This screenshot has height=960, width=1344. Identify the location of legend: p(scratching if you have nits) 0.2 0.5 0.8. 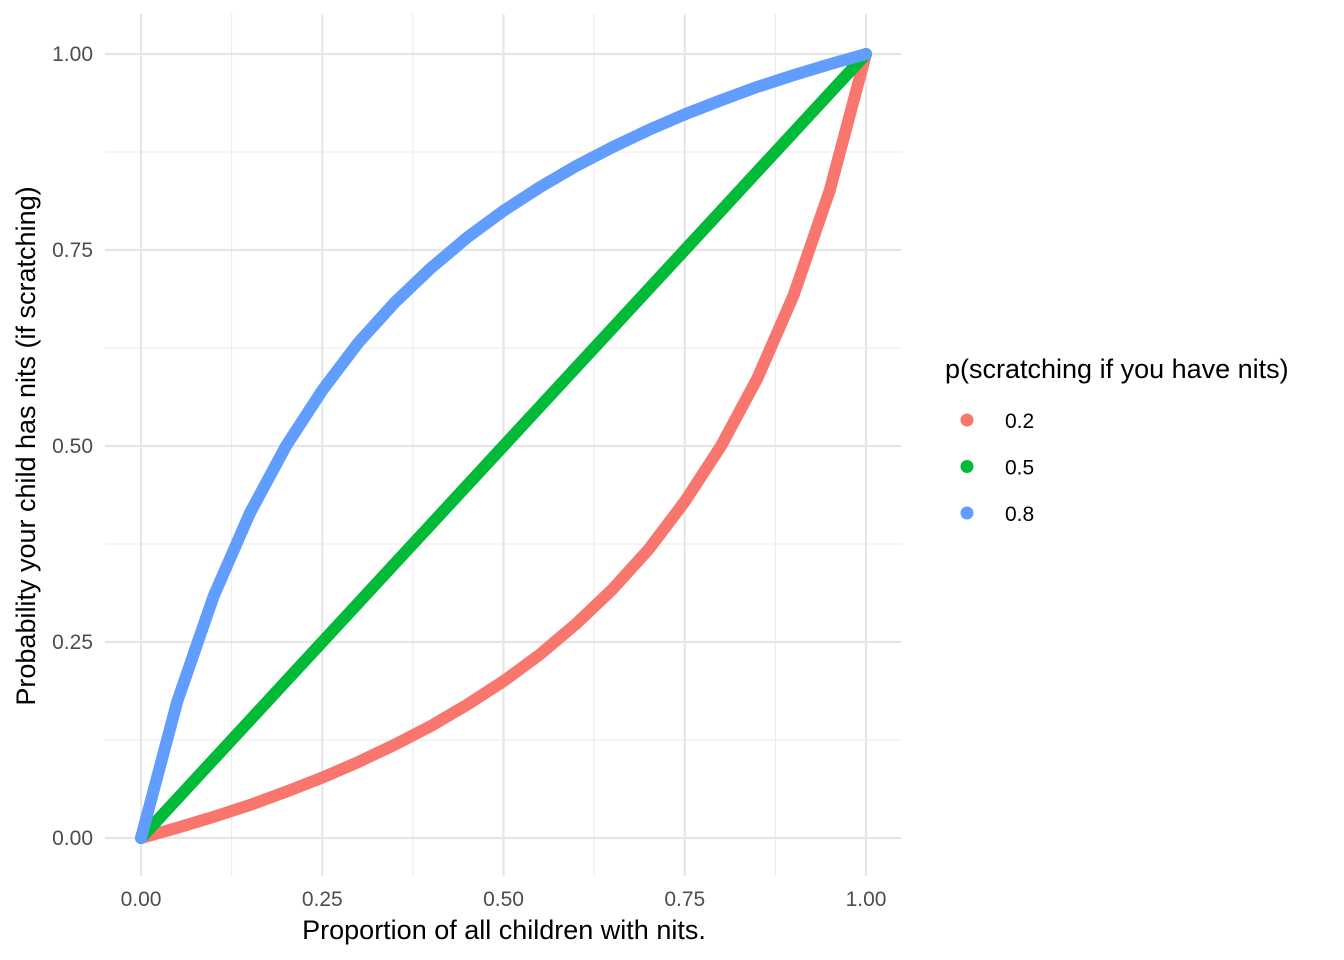
(1117, 440).